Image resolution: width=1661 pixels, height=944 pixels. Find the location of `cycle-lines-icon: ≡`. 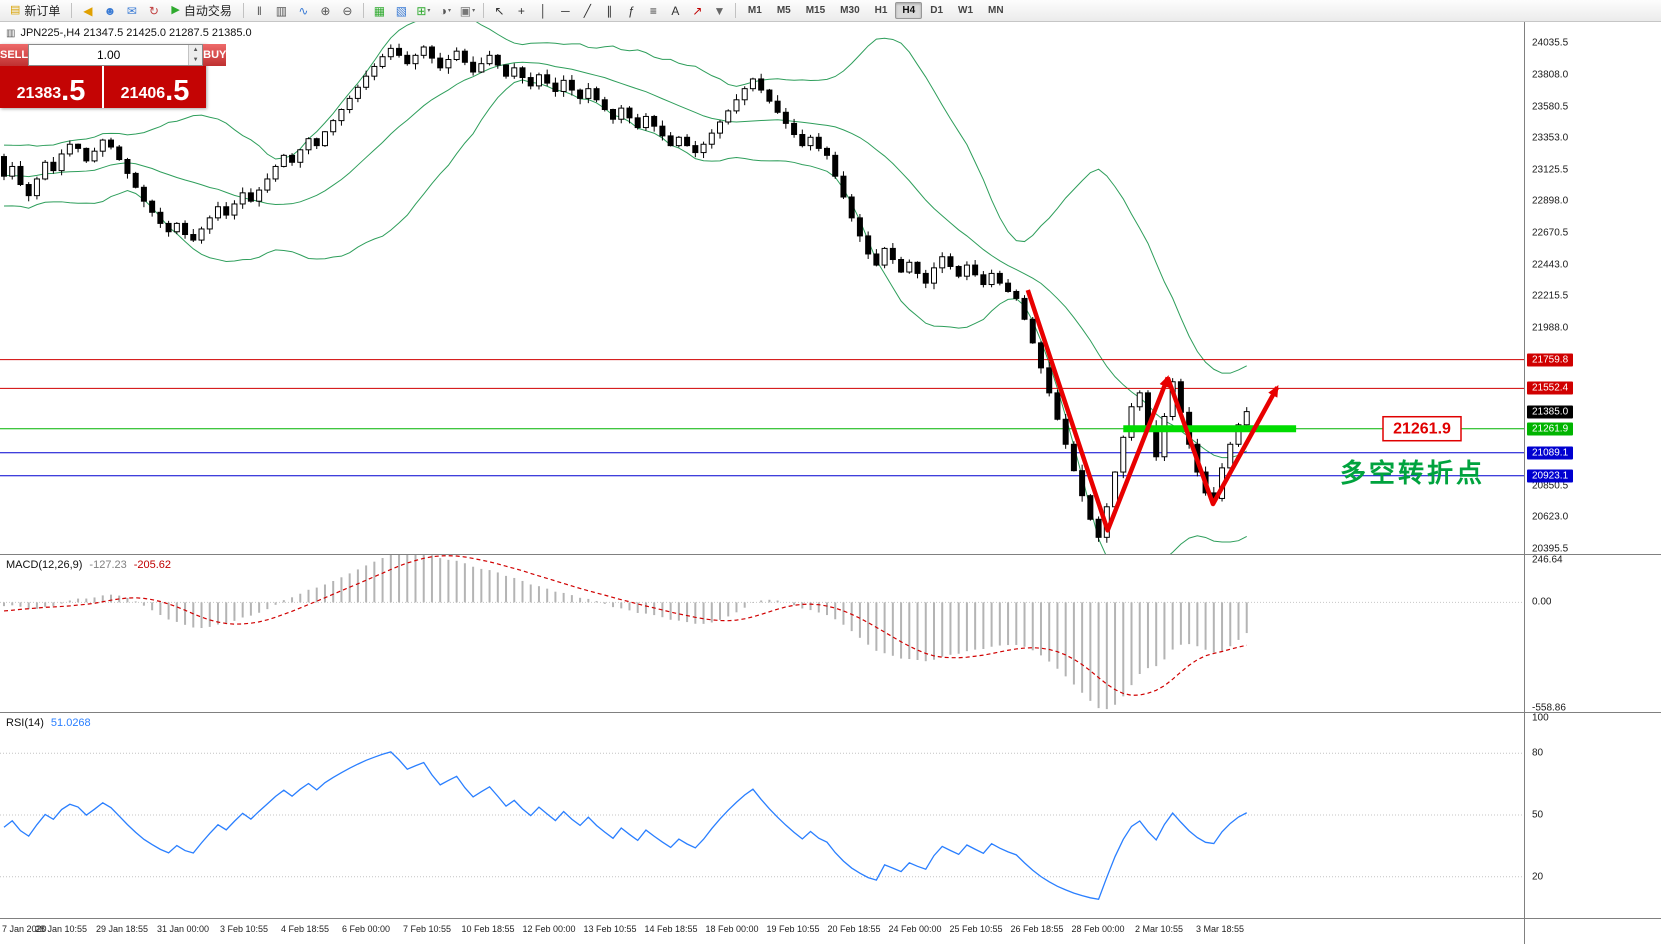

cycle-lines-icon: ≡ is located at coordinates (653, 10).